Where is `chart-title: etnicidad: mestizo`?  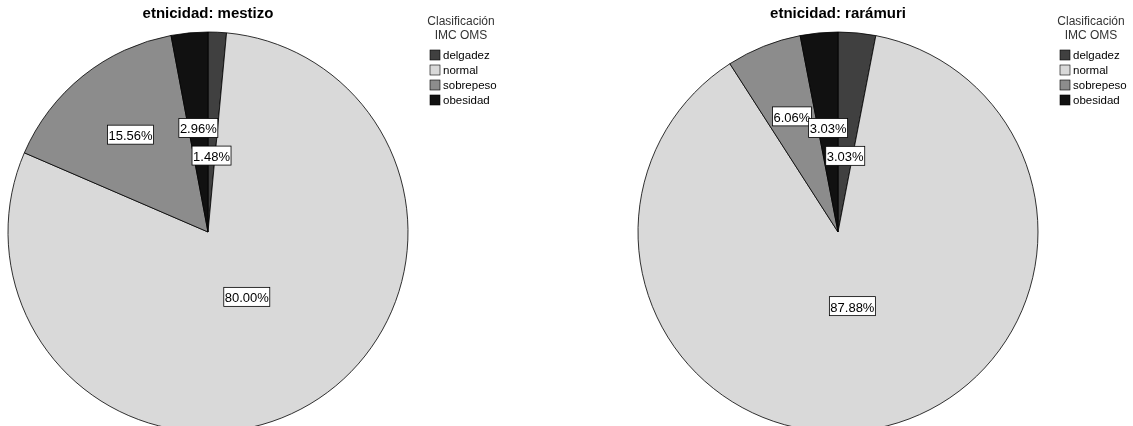
chart-title: etnicidad: mestizo is located at coordinates (208, 12).